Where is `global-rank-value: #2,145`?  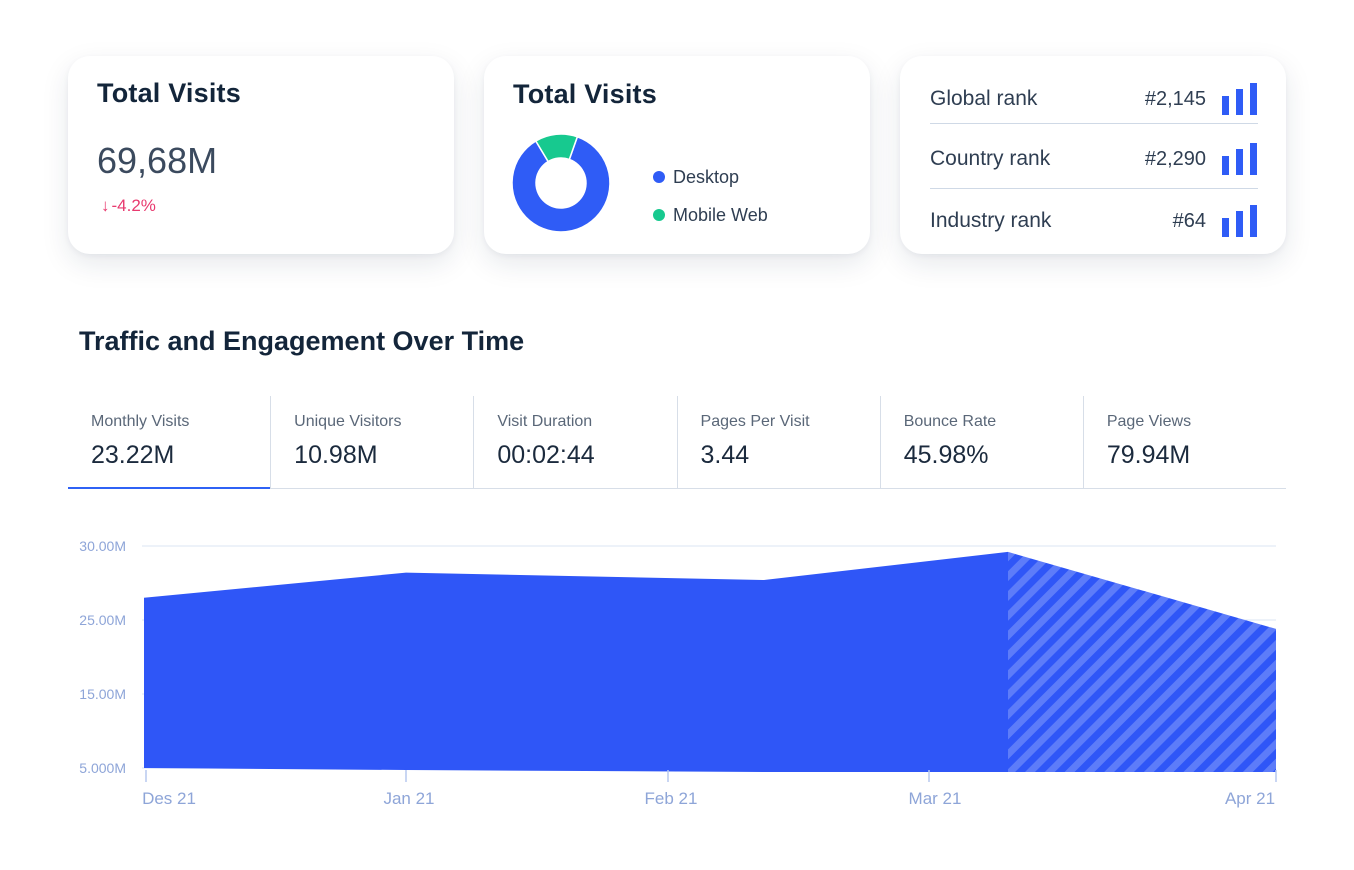 global-rank-value: #2,145 is located at coordinates (1175, 98).